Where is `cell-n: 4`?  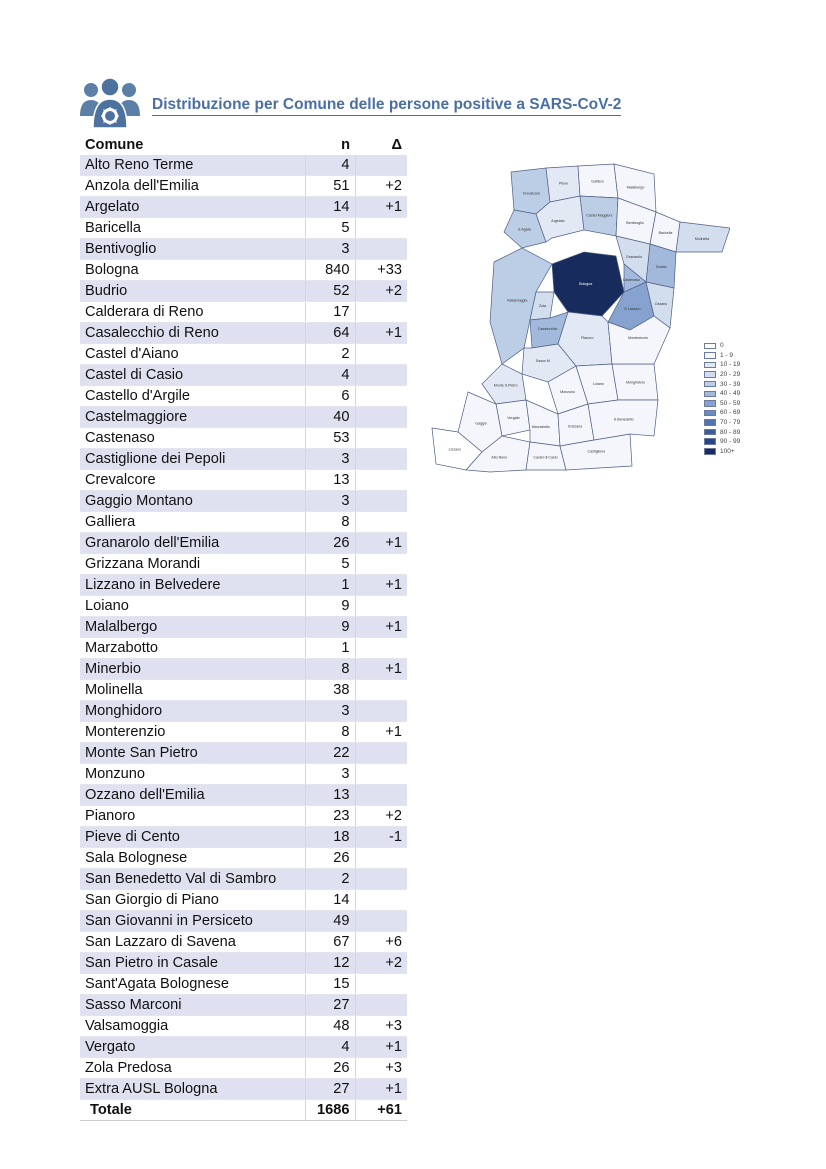 cell-n: 4 is located at coordinates (330, 375).